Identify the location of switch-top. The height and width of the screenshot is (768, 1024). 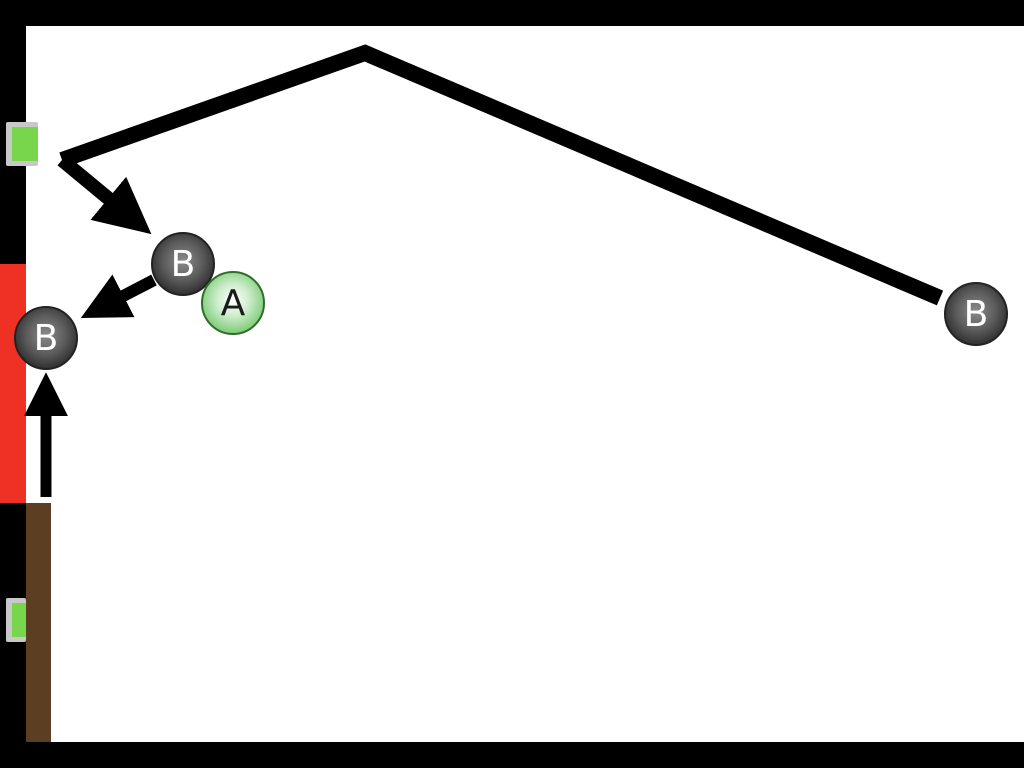
(22, 144).